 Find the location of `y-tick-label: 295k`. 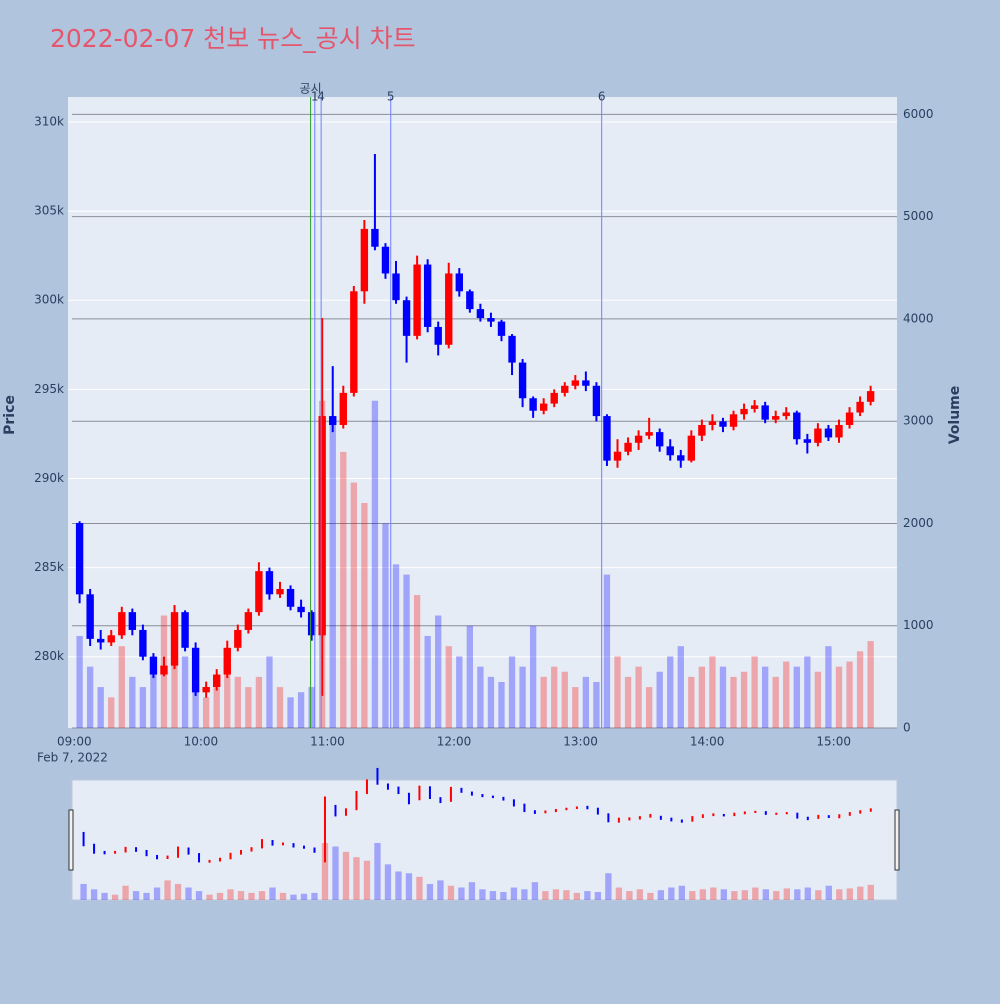

y-tick-label: 295k is located at coordinates (49, 389).